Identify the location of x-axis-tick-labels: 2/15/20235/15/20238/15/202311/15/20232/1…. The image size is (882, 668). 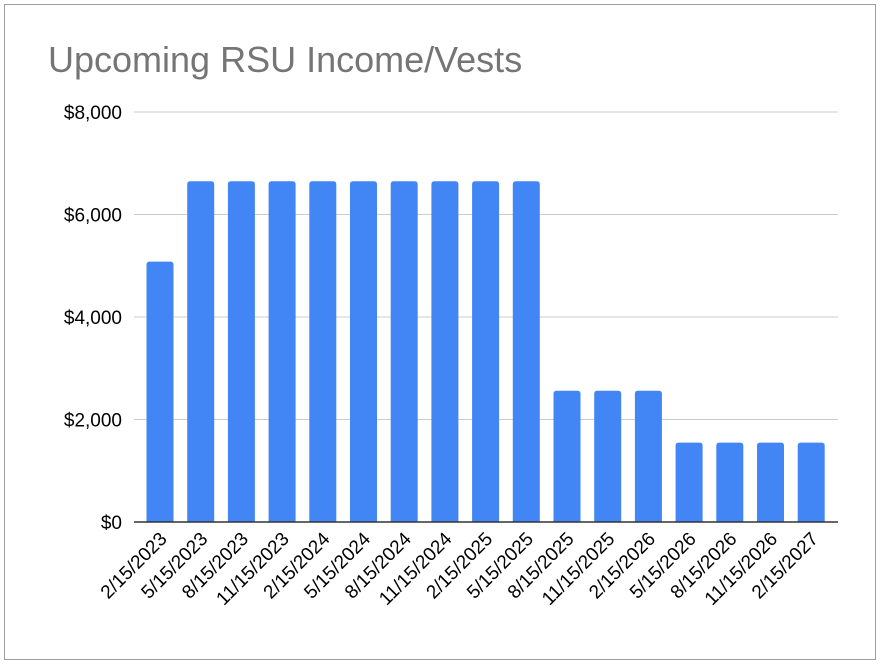
(460, 568).